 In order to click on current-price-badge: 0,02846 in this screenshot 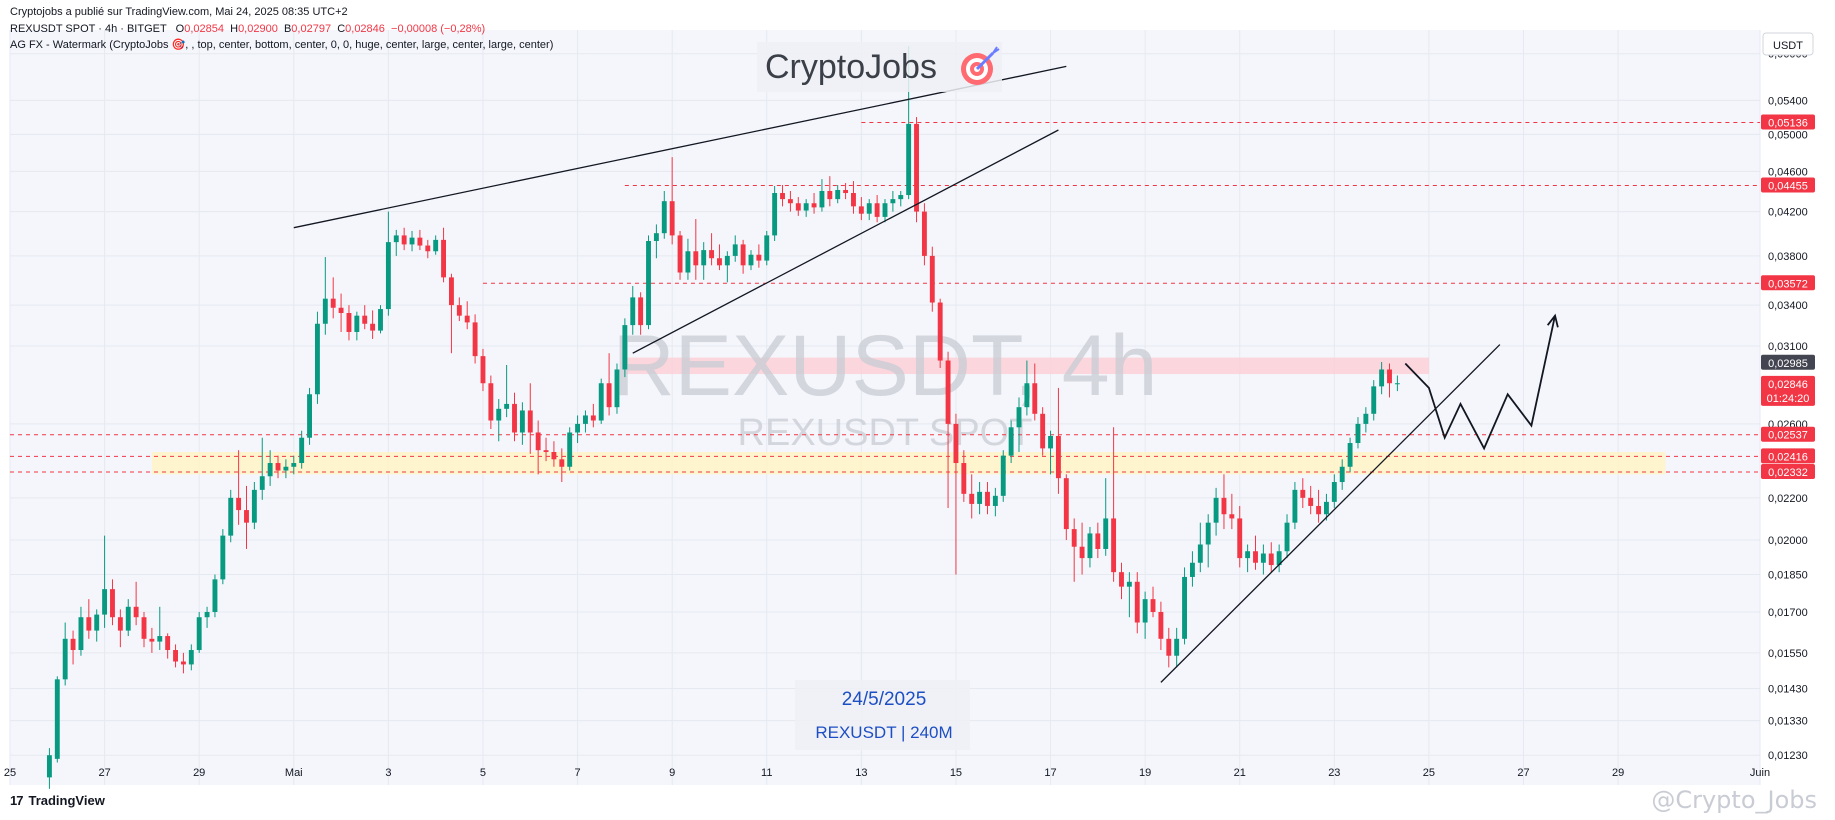, I will do `click(1788, 385)`.